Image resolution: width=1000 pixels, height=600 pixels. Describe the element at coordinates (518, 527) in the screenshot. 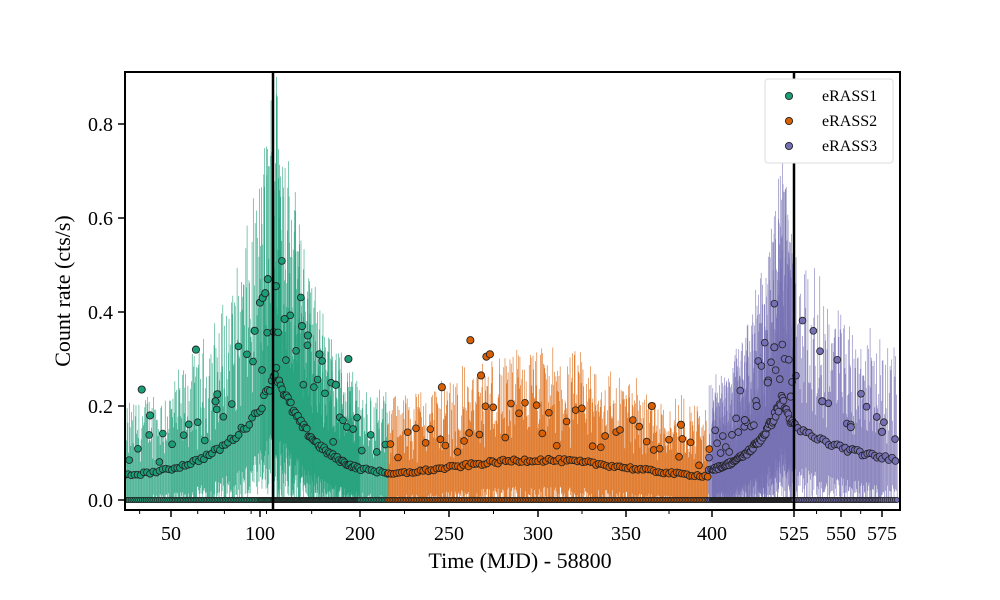

I see `x-axis-ticks: 50 100 200 250 300 350 400 525 550 575` at that location.